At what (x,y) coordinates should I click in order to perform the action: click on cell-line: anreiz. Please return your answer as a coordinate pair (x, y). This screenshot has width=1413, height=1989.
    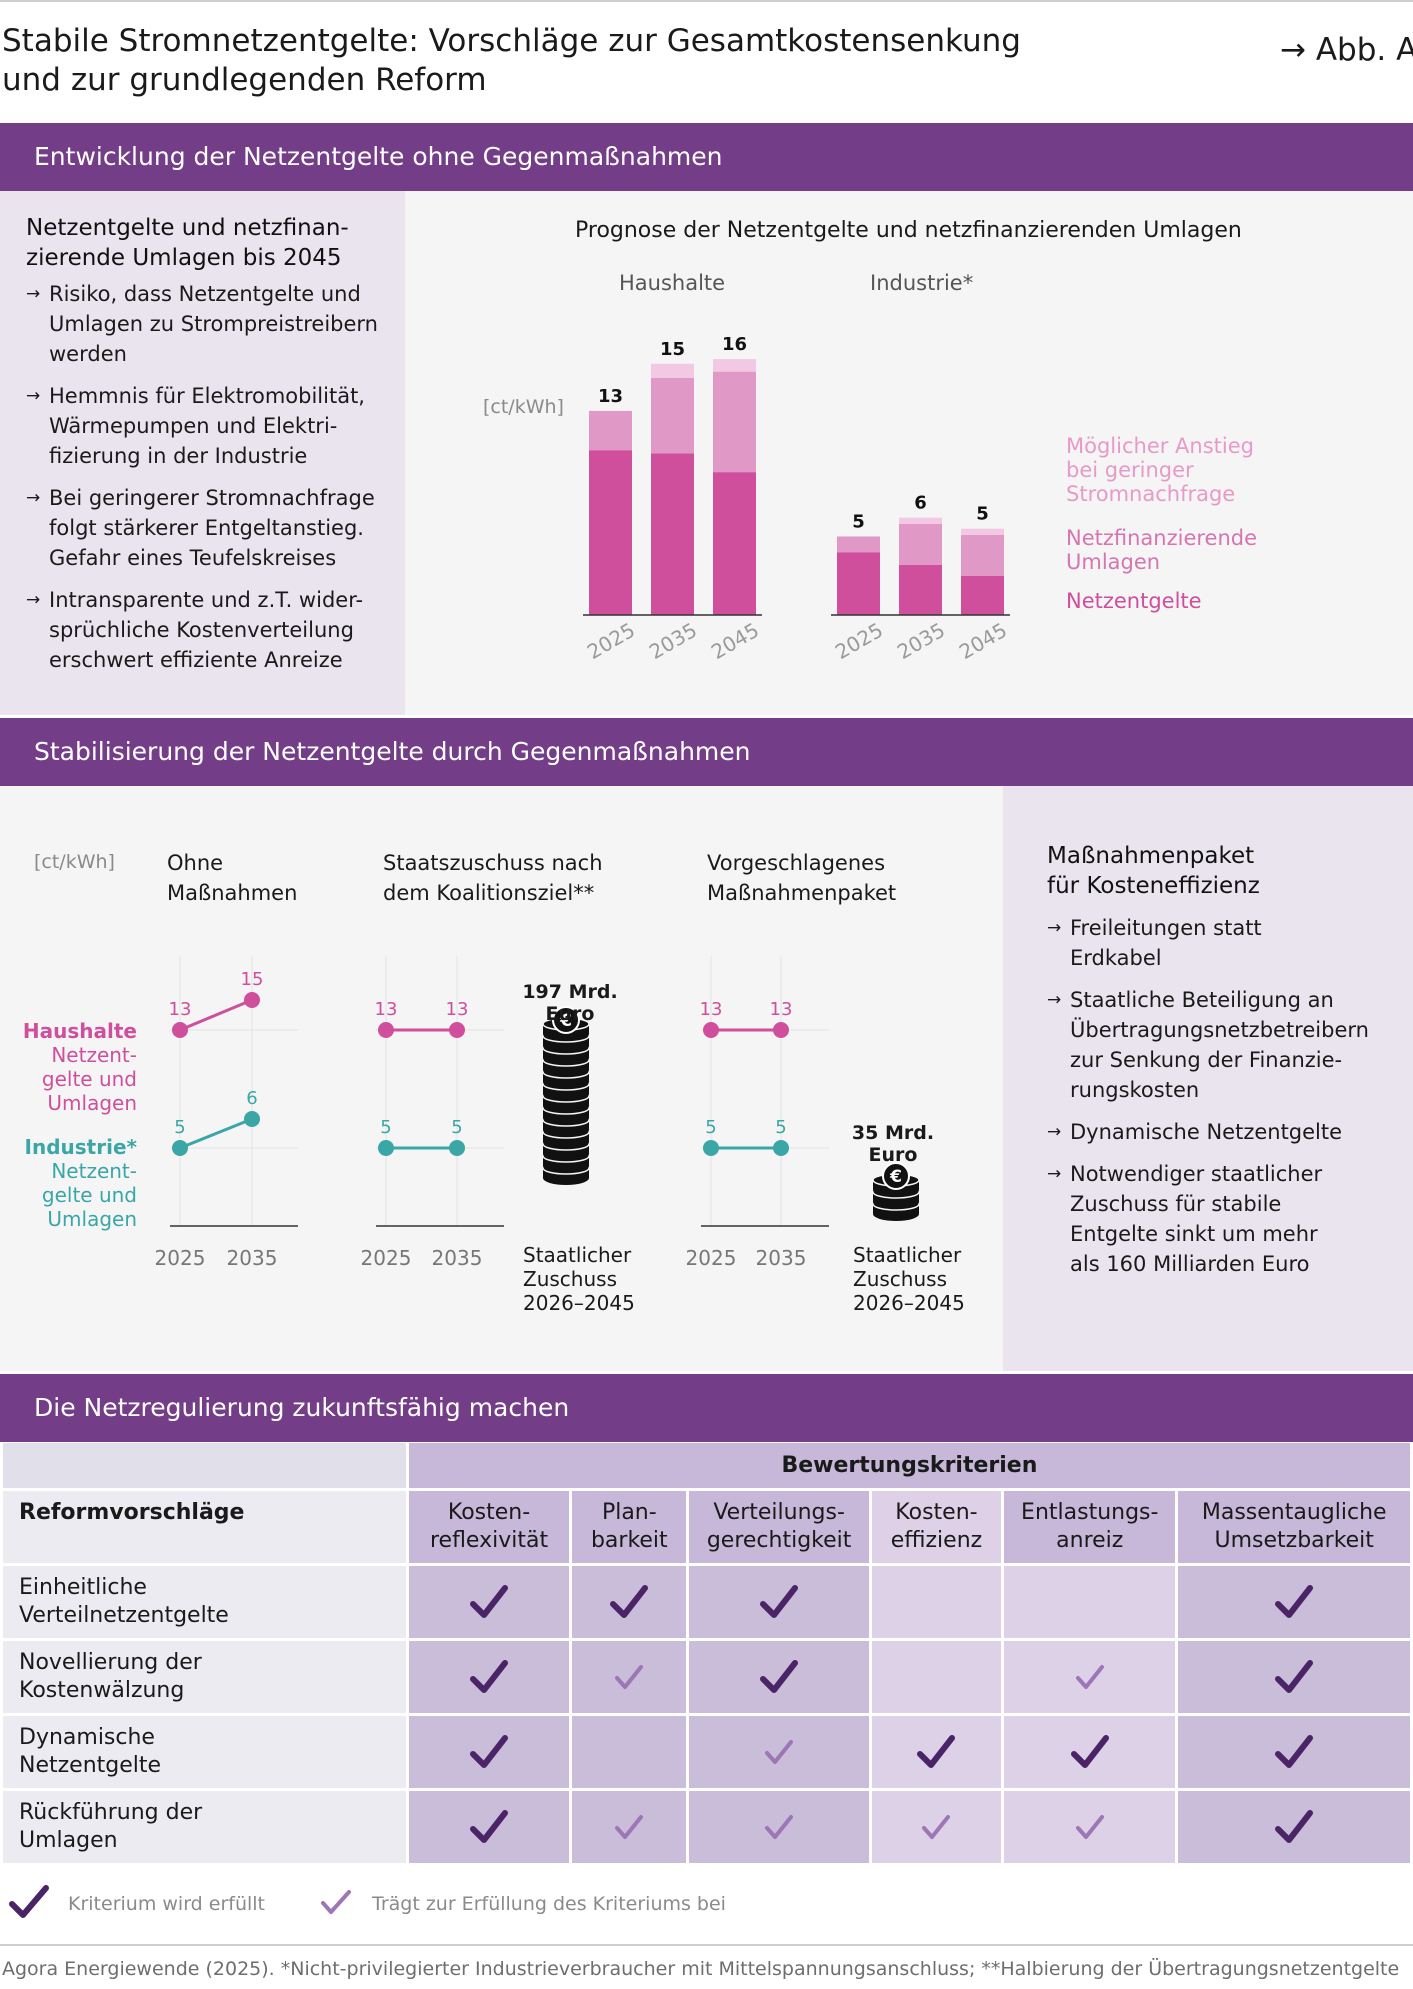
    Looking at the image, I should click on (1090, 1540).